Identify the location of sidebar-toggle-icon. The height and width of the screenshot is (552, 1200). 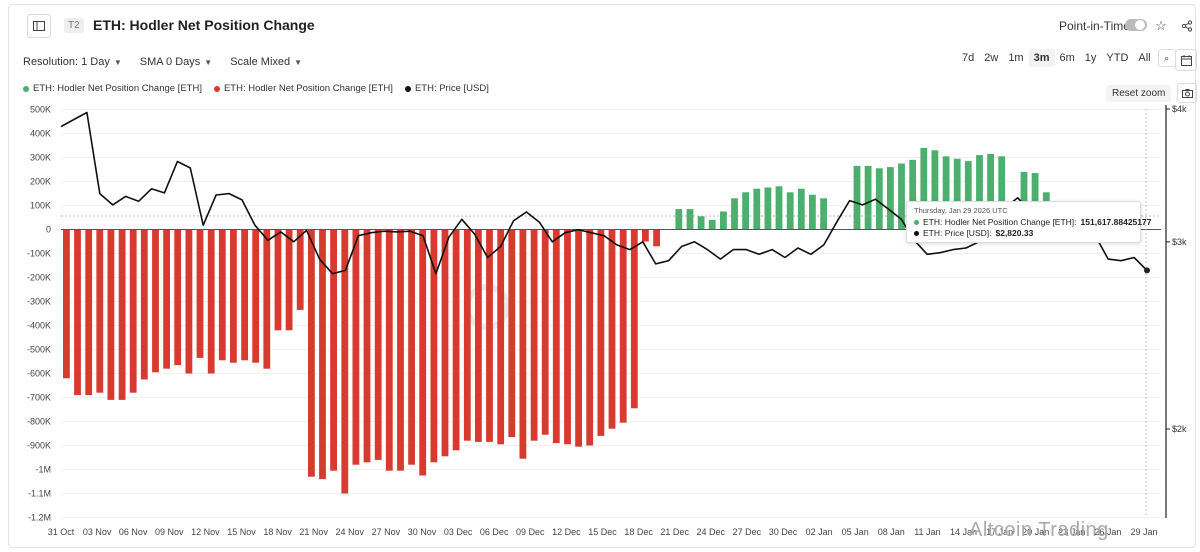
(39, 26).